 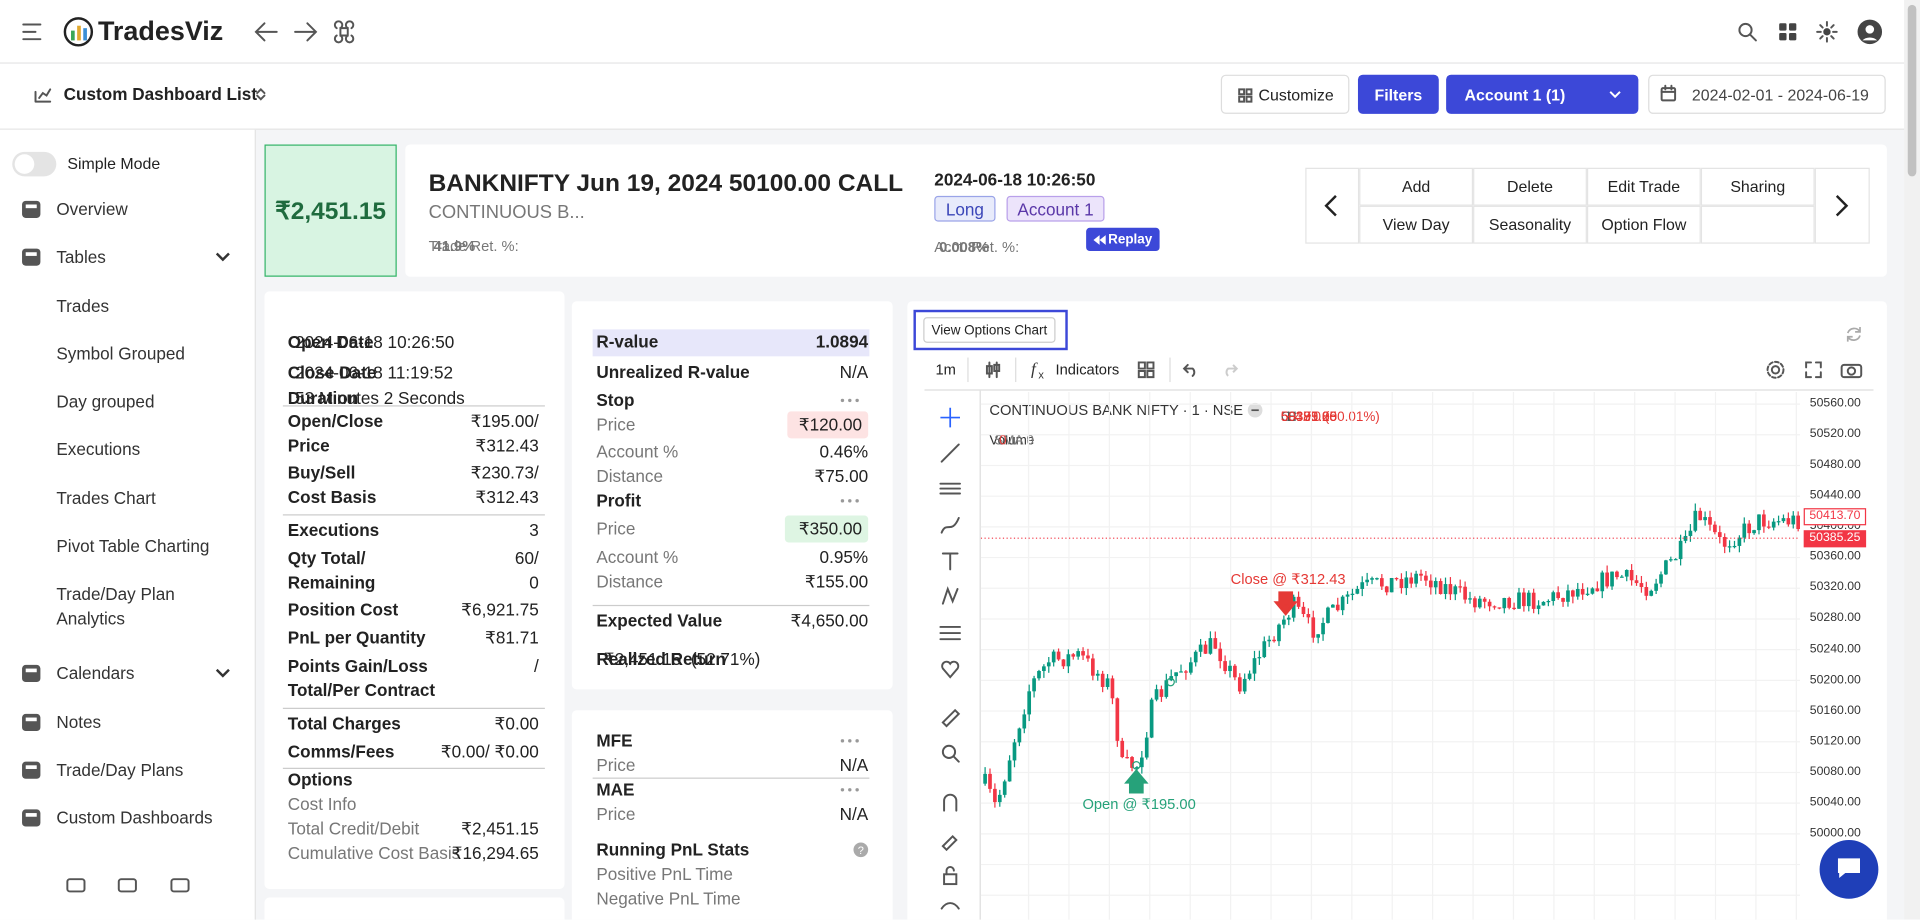 I want to click on next-button, so click(x=1842, y=205).